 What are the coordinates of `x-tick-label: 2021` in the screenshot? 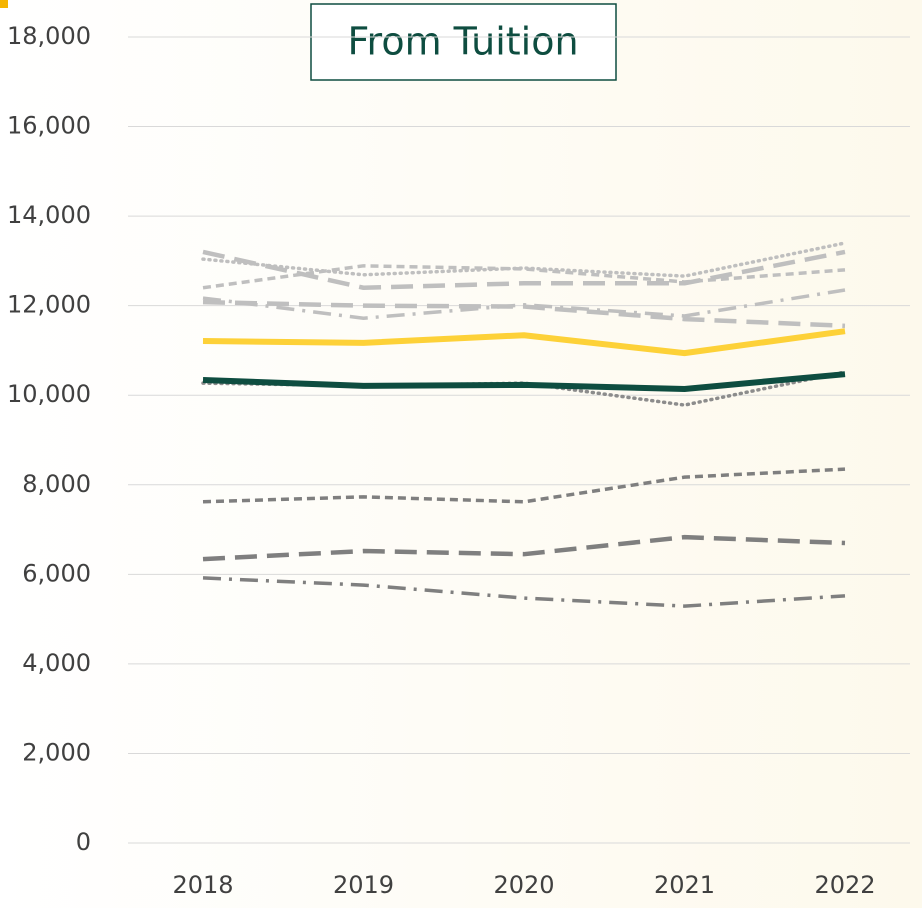 It's located at (684, 885).